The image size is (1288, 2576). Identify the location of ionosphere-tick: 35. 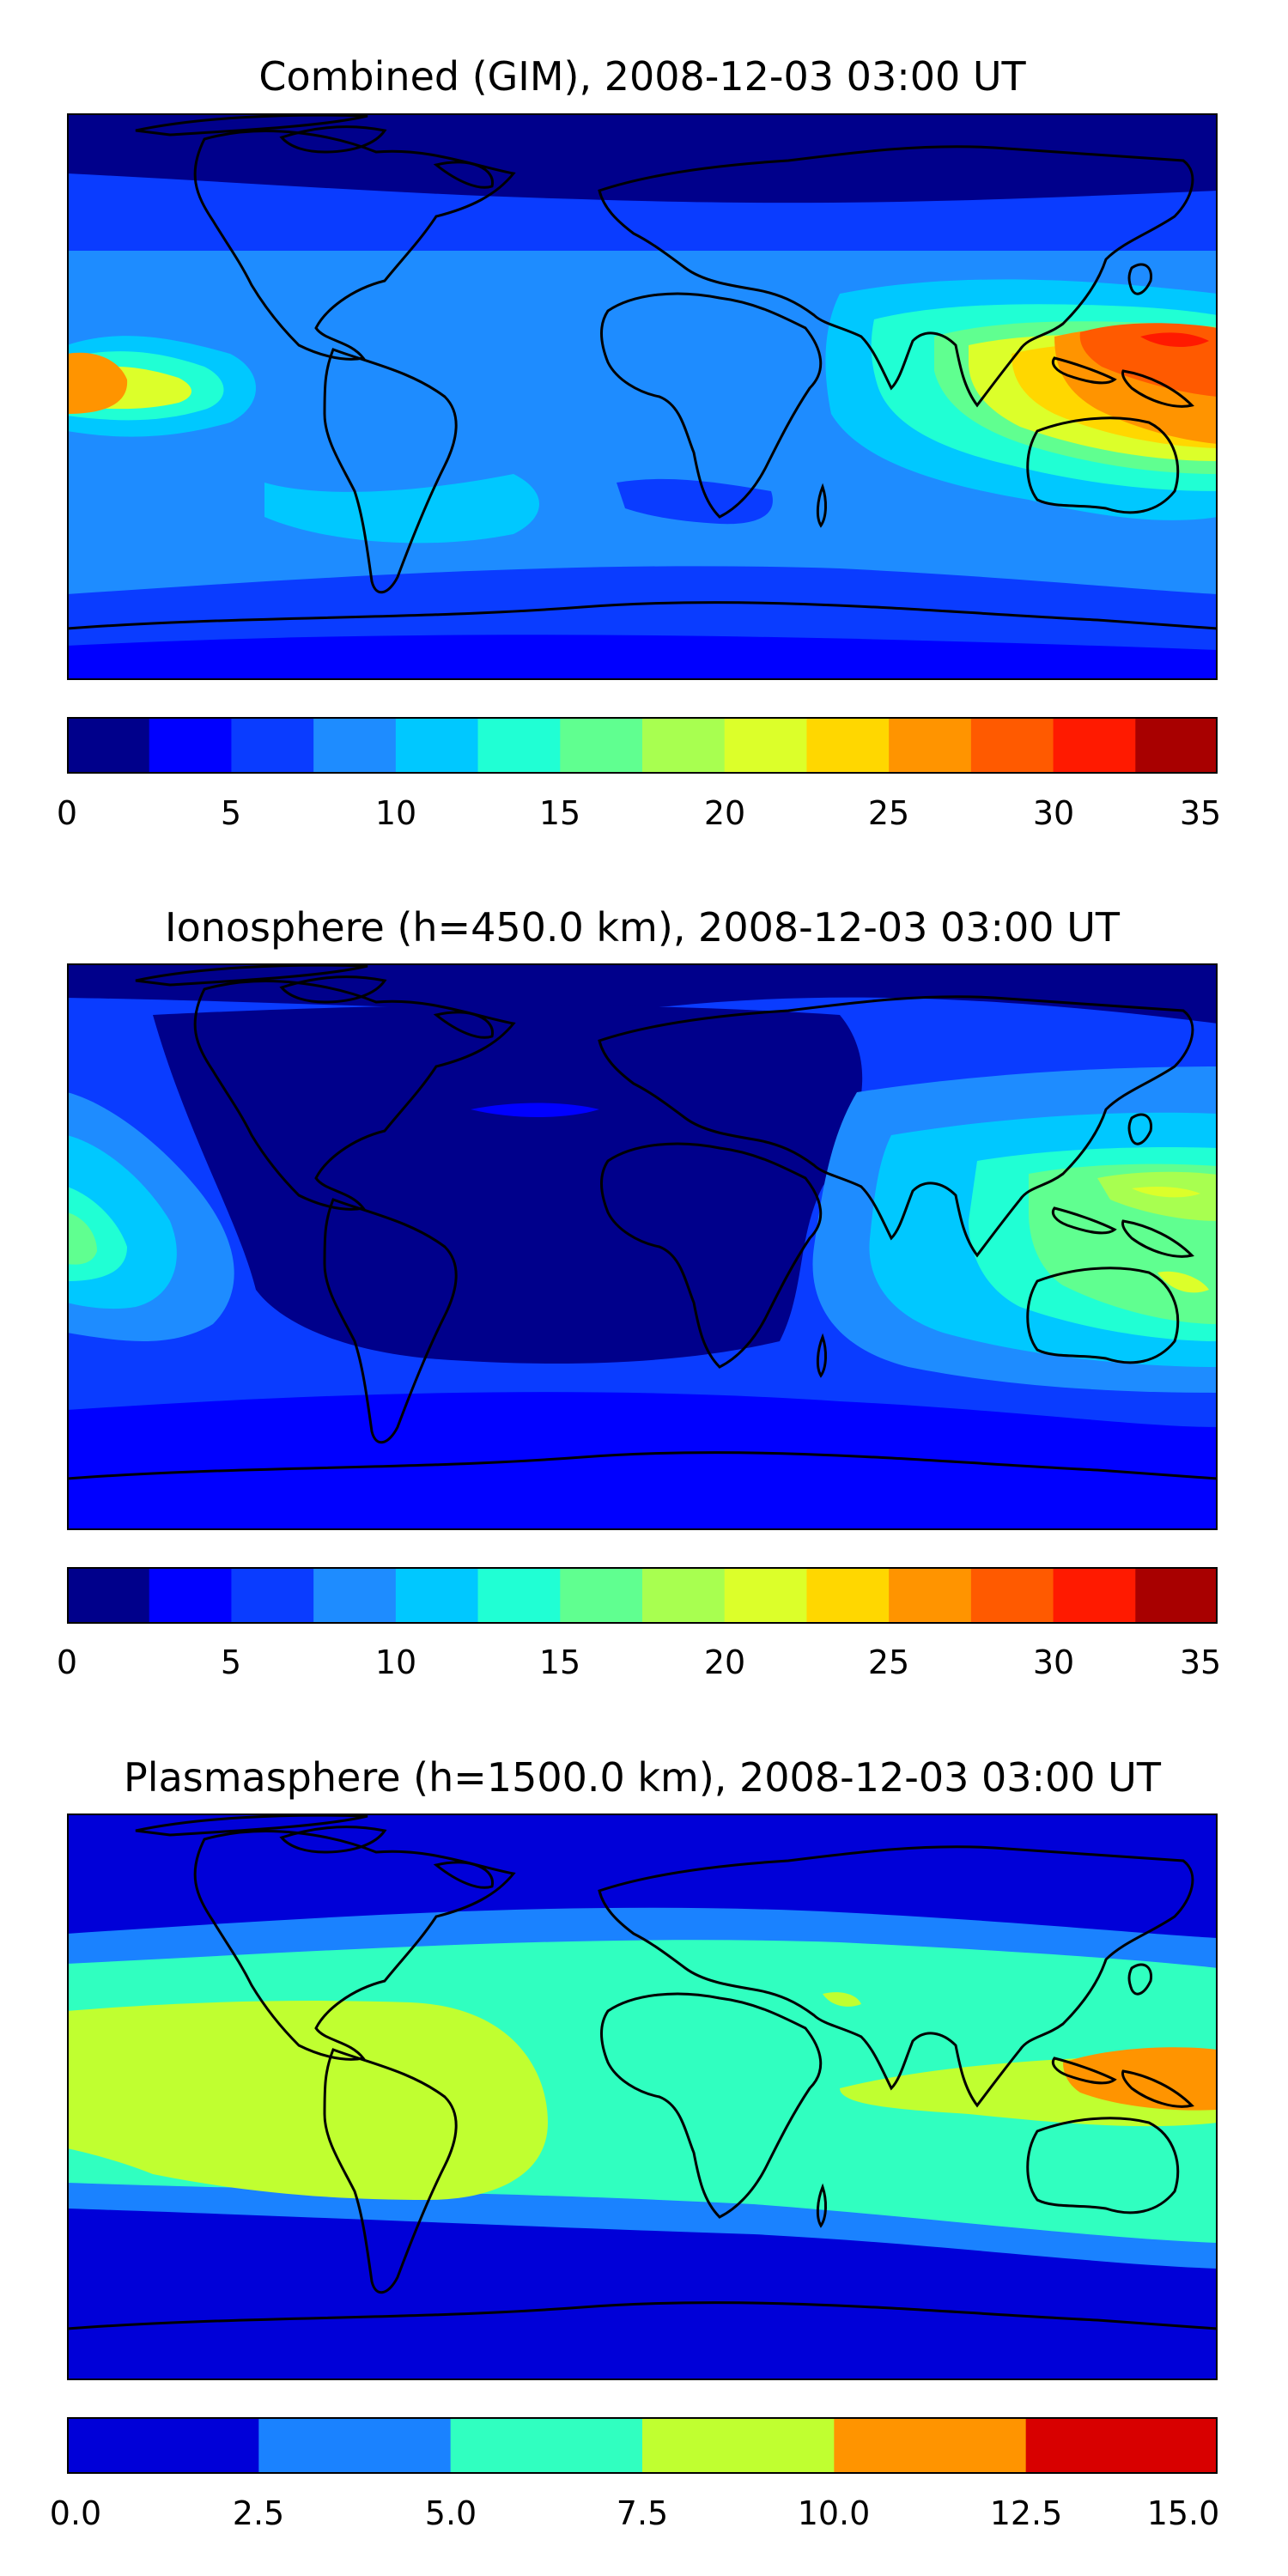
(1200, 1662).